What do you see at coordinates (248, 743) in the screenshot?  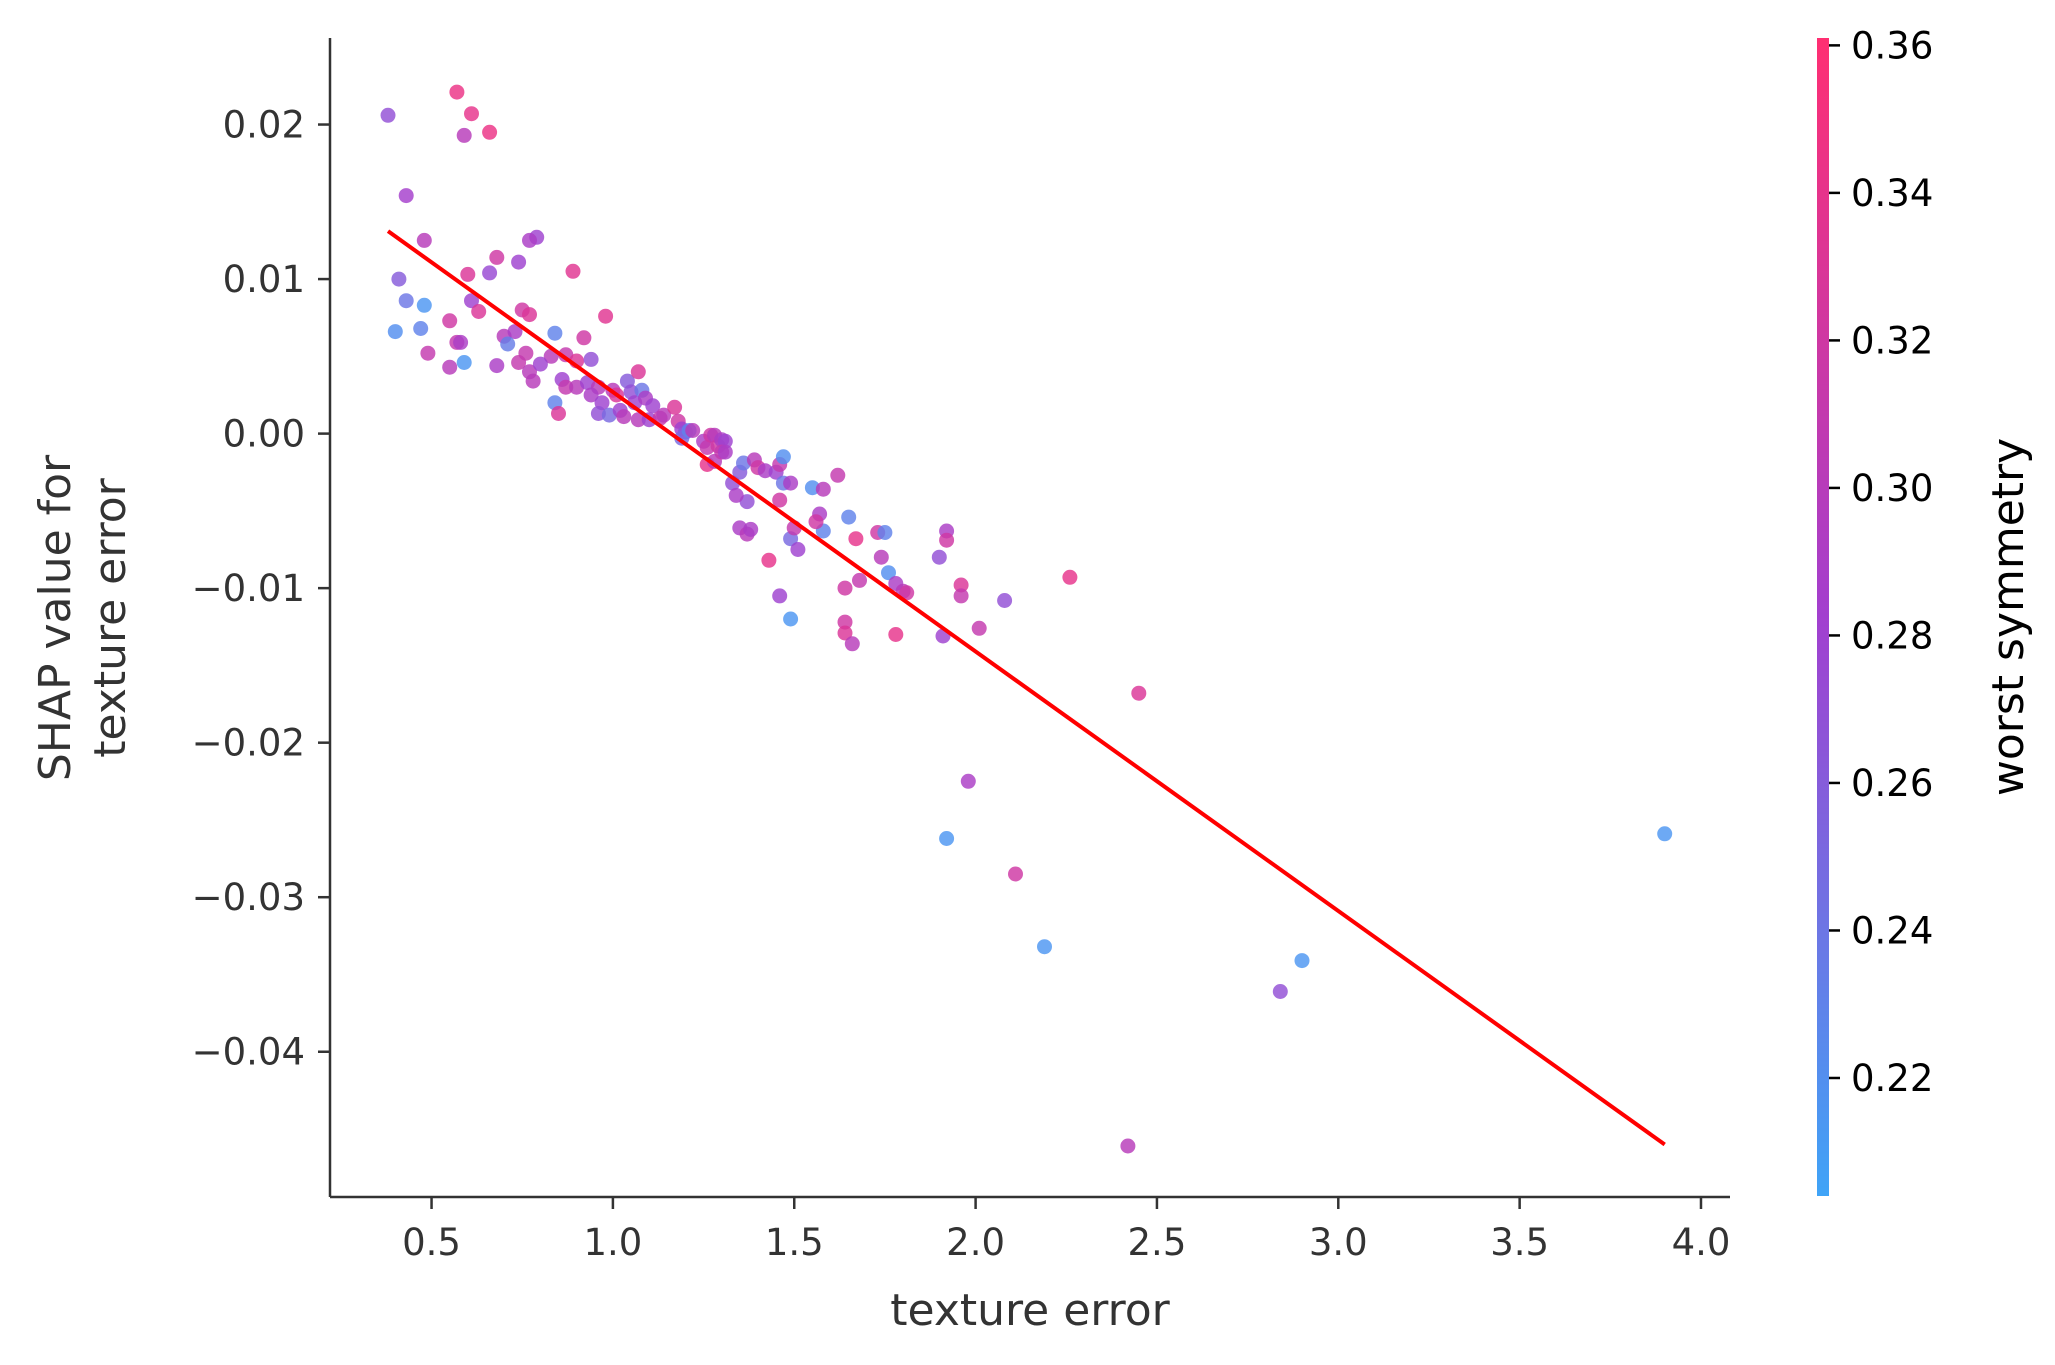 I see `y-tick-label: −0.02` at bounding box center [248, 743].